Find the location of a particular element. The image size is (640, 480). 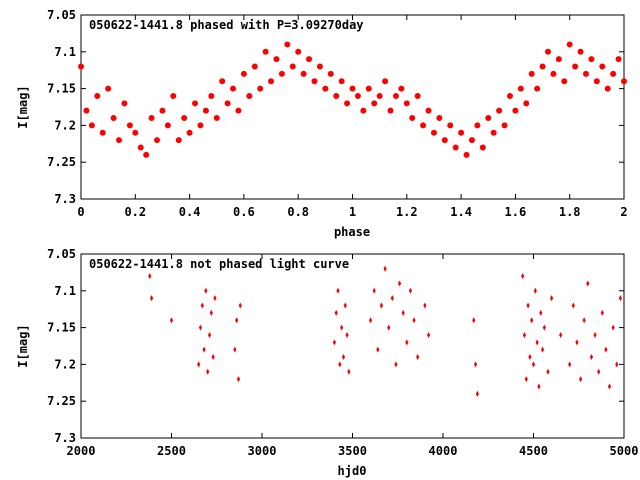

phased-ytick-label: 7.25 is located at coordinates (61, 162).